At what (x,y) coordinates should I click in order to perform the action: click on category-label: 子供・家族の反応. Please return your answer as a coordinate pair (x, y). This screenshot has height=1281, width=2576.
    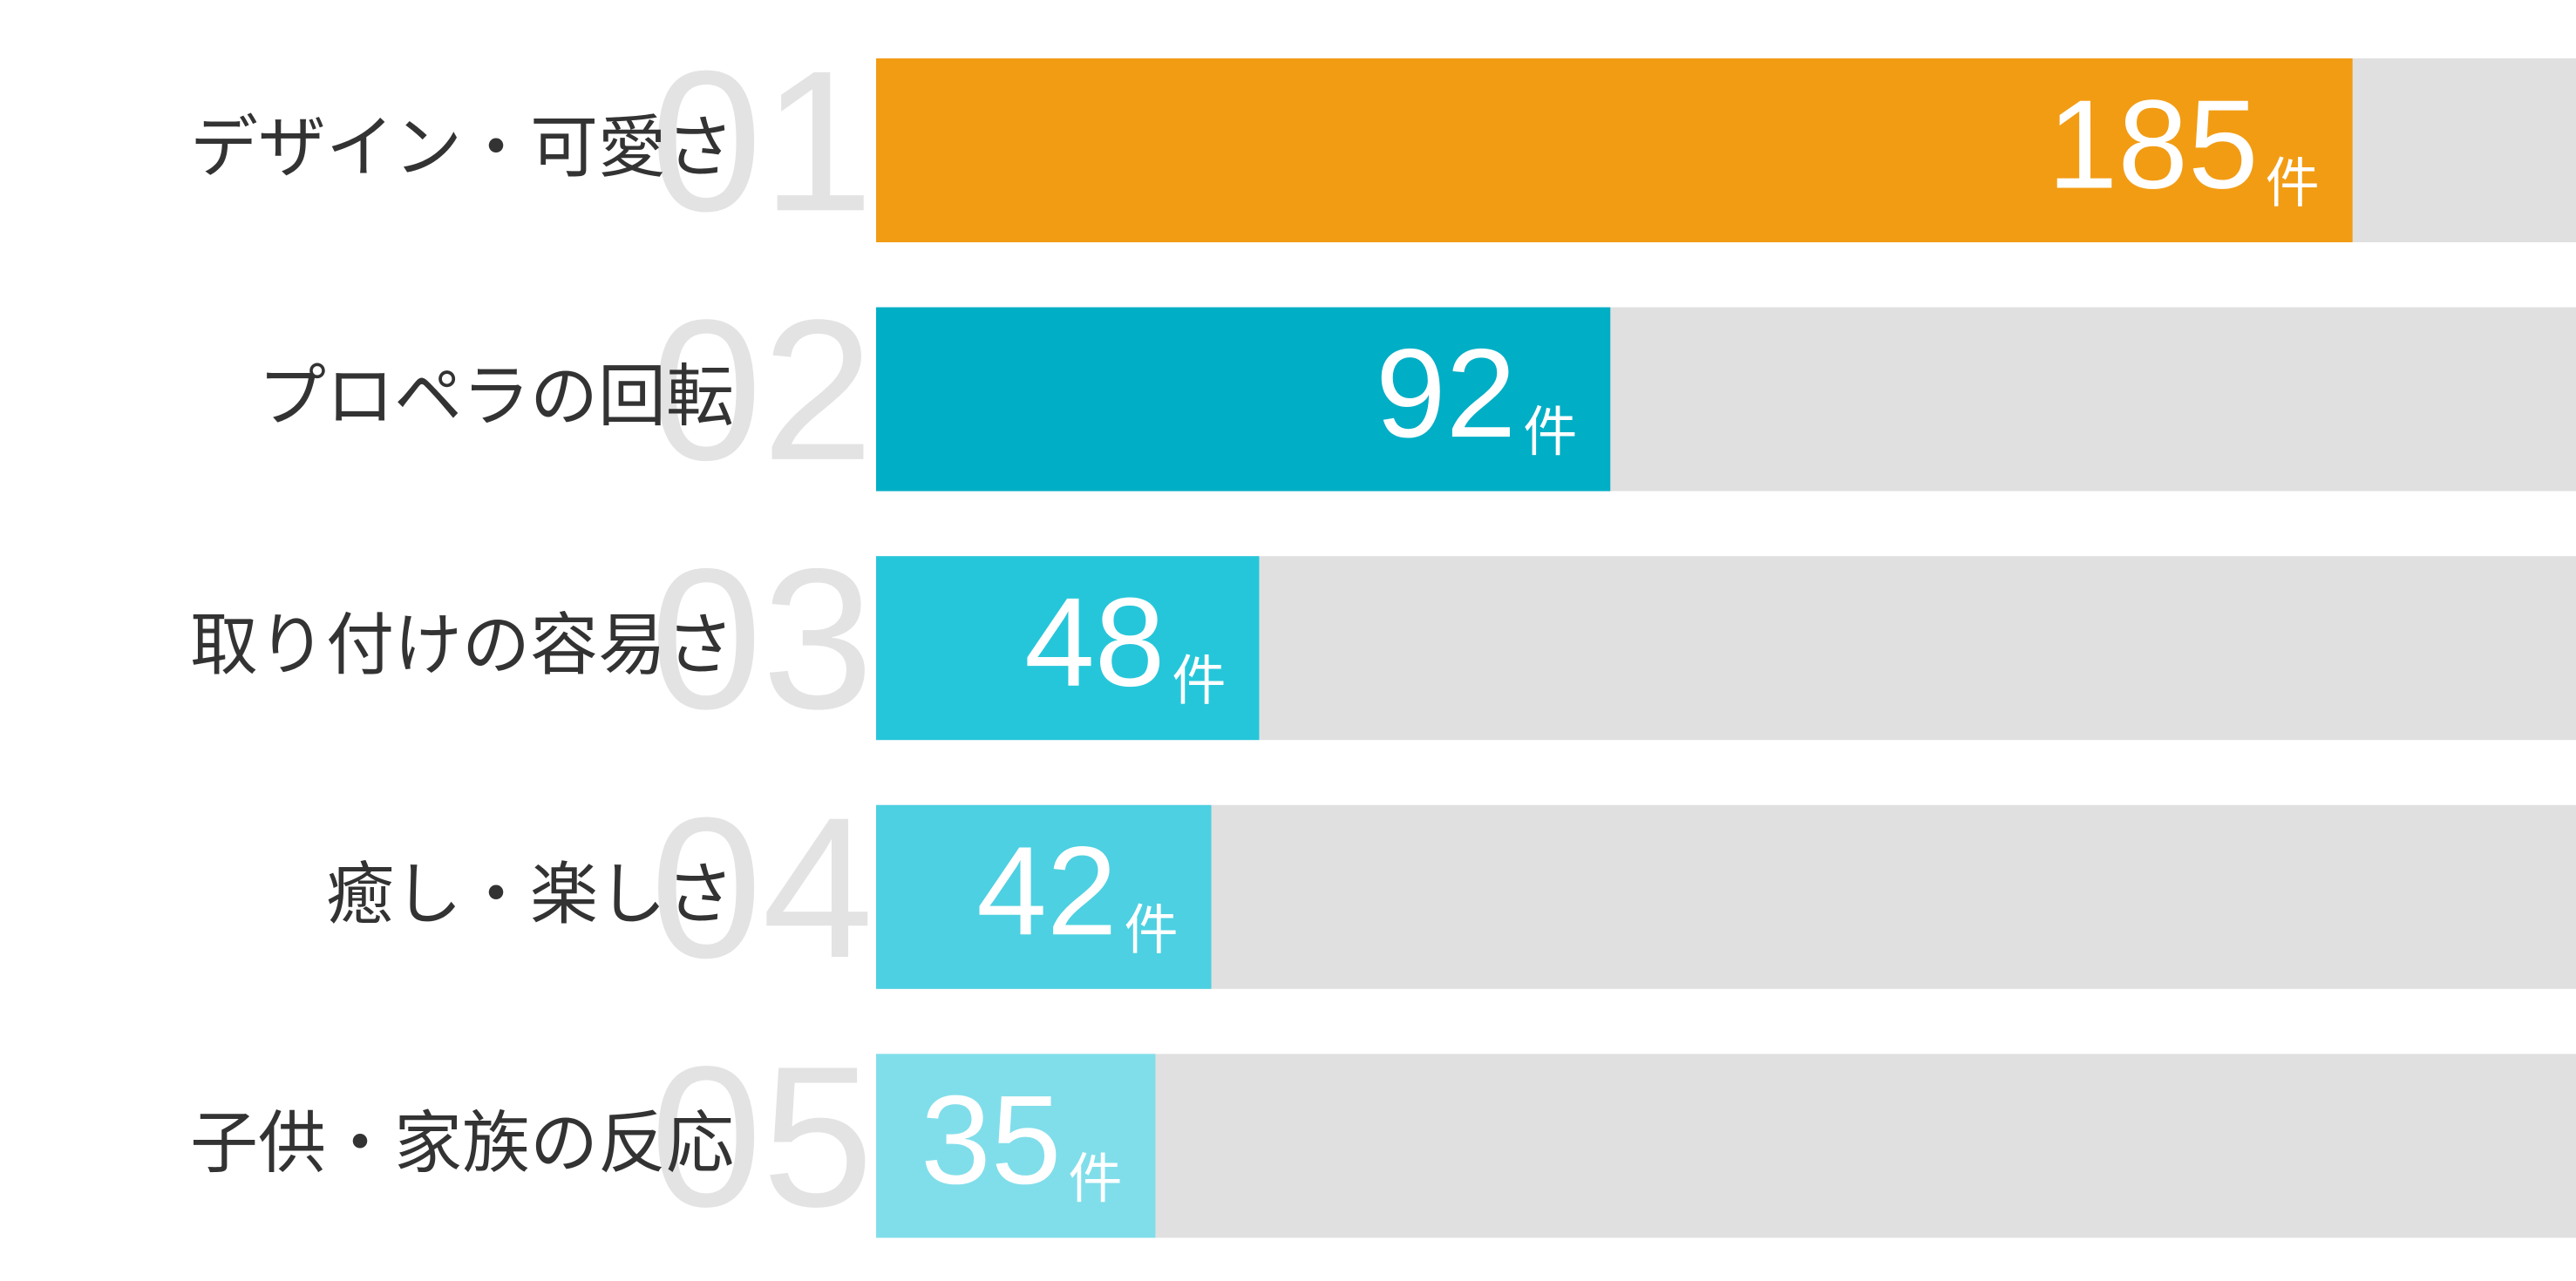
    Looking at the image, I should click on (462, 1143).